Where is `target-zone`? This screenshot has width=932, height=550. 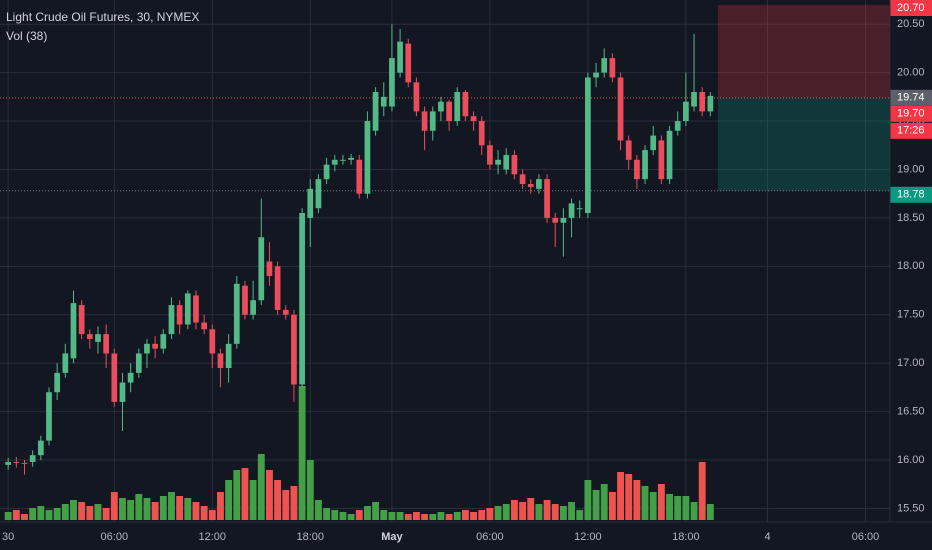
target-zone is located at coordinates (804, 144).